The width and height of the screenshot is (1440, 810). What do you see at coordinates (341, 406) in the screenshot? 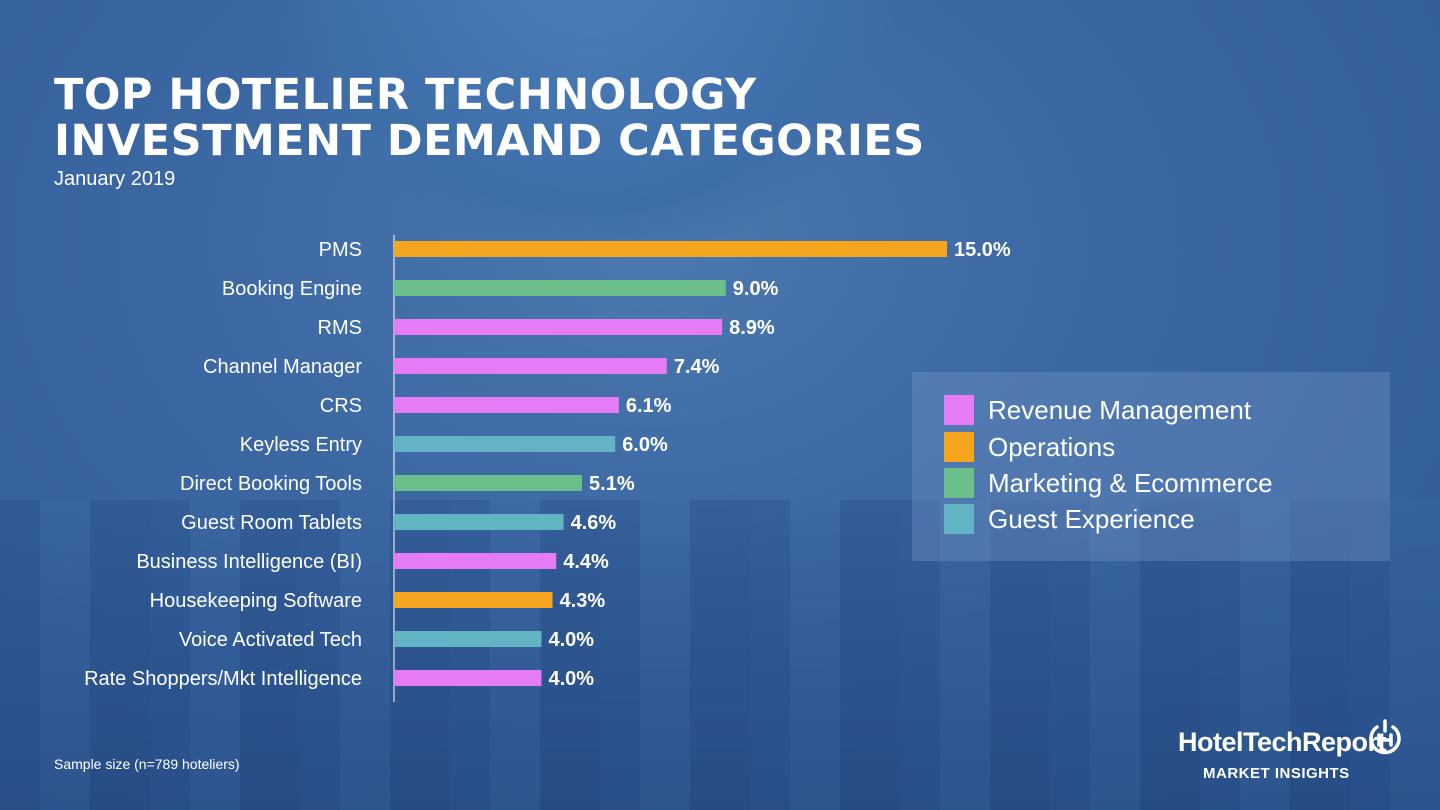
I see `category-label: CRS` at bounding box center [341, 406].